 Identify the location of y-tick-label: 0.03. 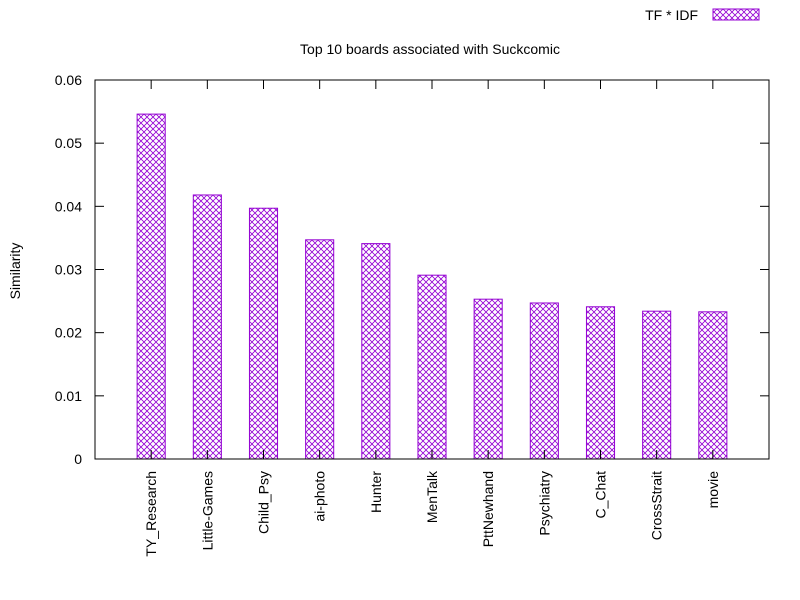
(68, 270).